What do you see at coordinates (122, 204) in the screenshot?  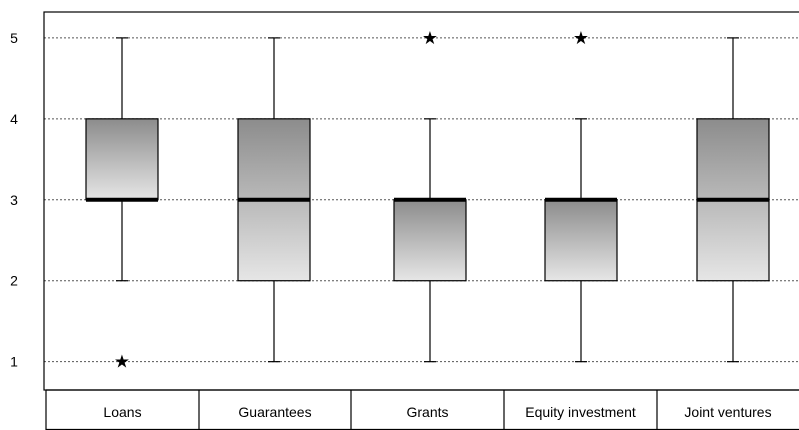 I see `box-1: ★` at bounding box center [122, 204].